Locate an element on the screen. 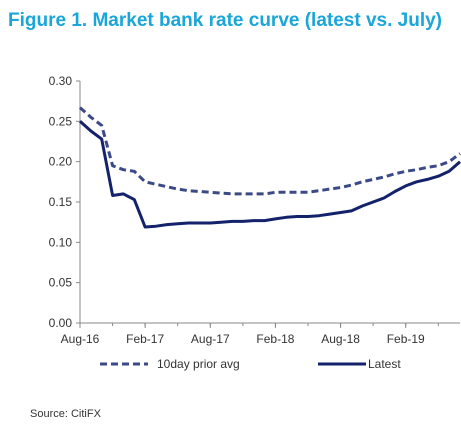 The height and width of the screenshot is (429, 461). x-tick-label: Aug-17 is located at coordinates (210, 339).